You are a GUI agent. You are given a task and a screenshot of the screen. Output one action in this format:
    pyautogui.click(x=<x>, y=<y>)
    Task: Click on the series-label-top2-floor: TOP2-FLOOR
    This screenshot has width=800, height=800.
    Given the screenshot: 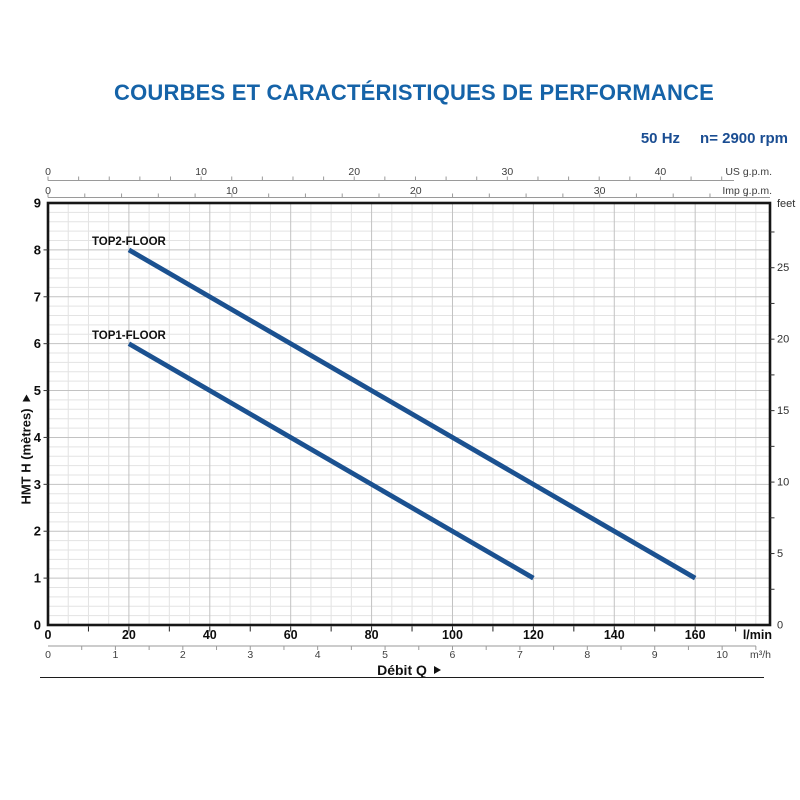 What is the action you would take?
    pyautogui.click(x=129, y=242)
    